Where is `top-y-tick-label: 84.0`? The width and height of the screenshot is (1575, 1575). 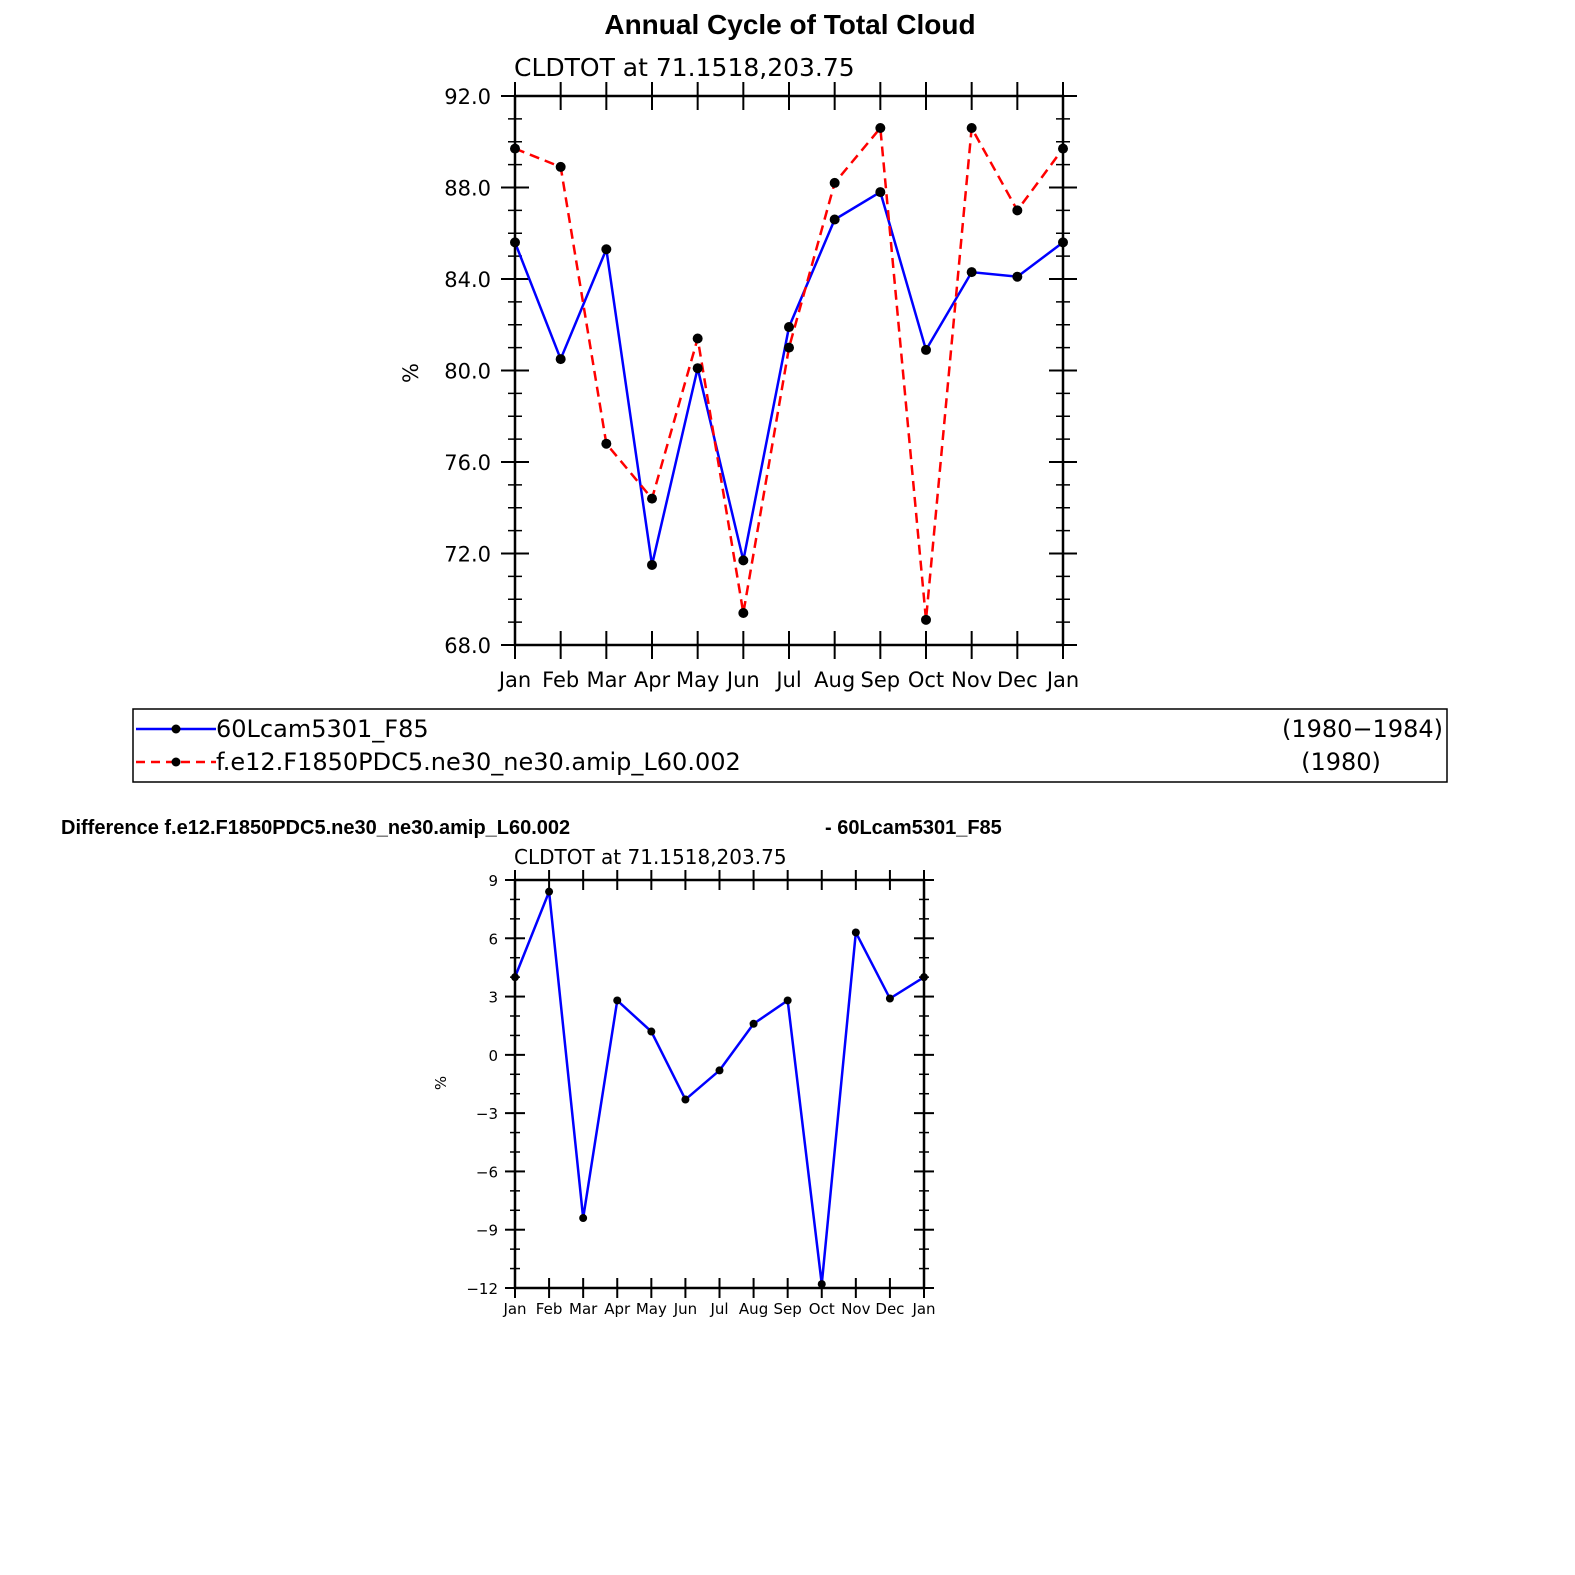 top-y-tick-label: 84.0 is located at coordinates (467, 280).